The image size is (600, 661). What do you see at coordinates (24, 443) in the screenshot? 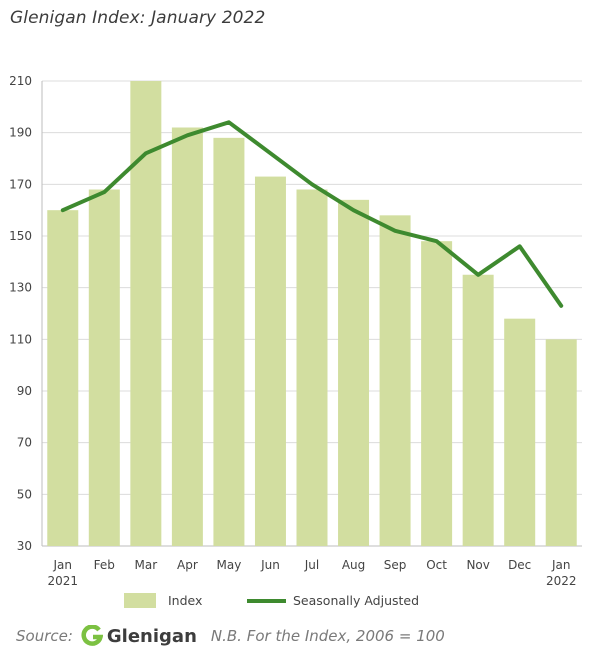
I see `y-tick-label: 70` at bounding box center [24, 443].